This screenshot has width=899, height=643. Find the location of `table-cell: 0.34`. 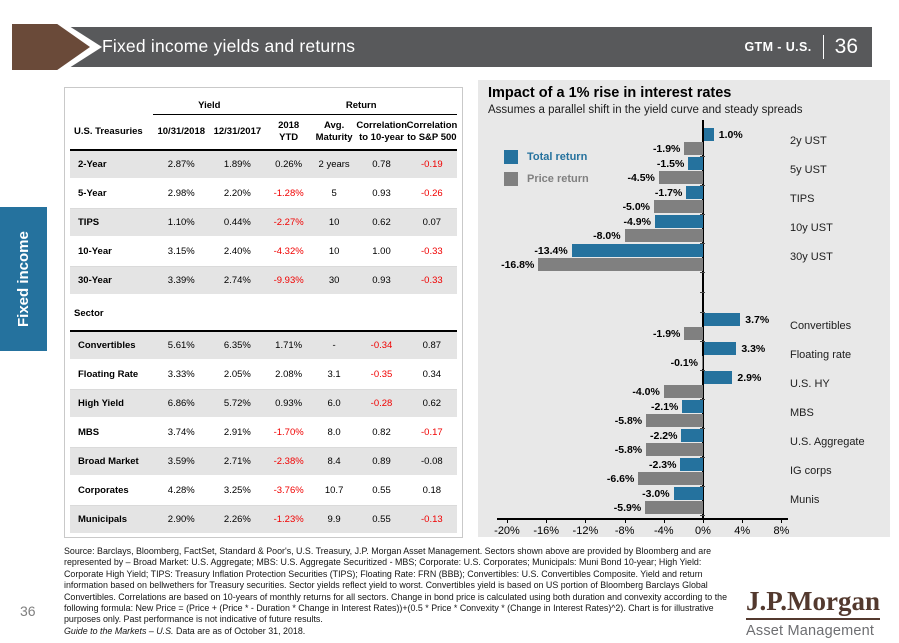

table-cell: 0.34 is located at coordinates (431, 375).